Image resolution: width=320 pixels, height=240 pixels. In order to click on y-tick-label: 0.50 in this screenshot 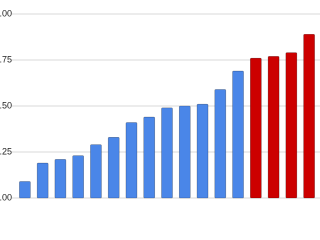, I will do `click(6, 105)`.